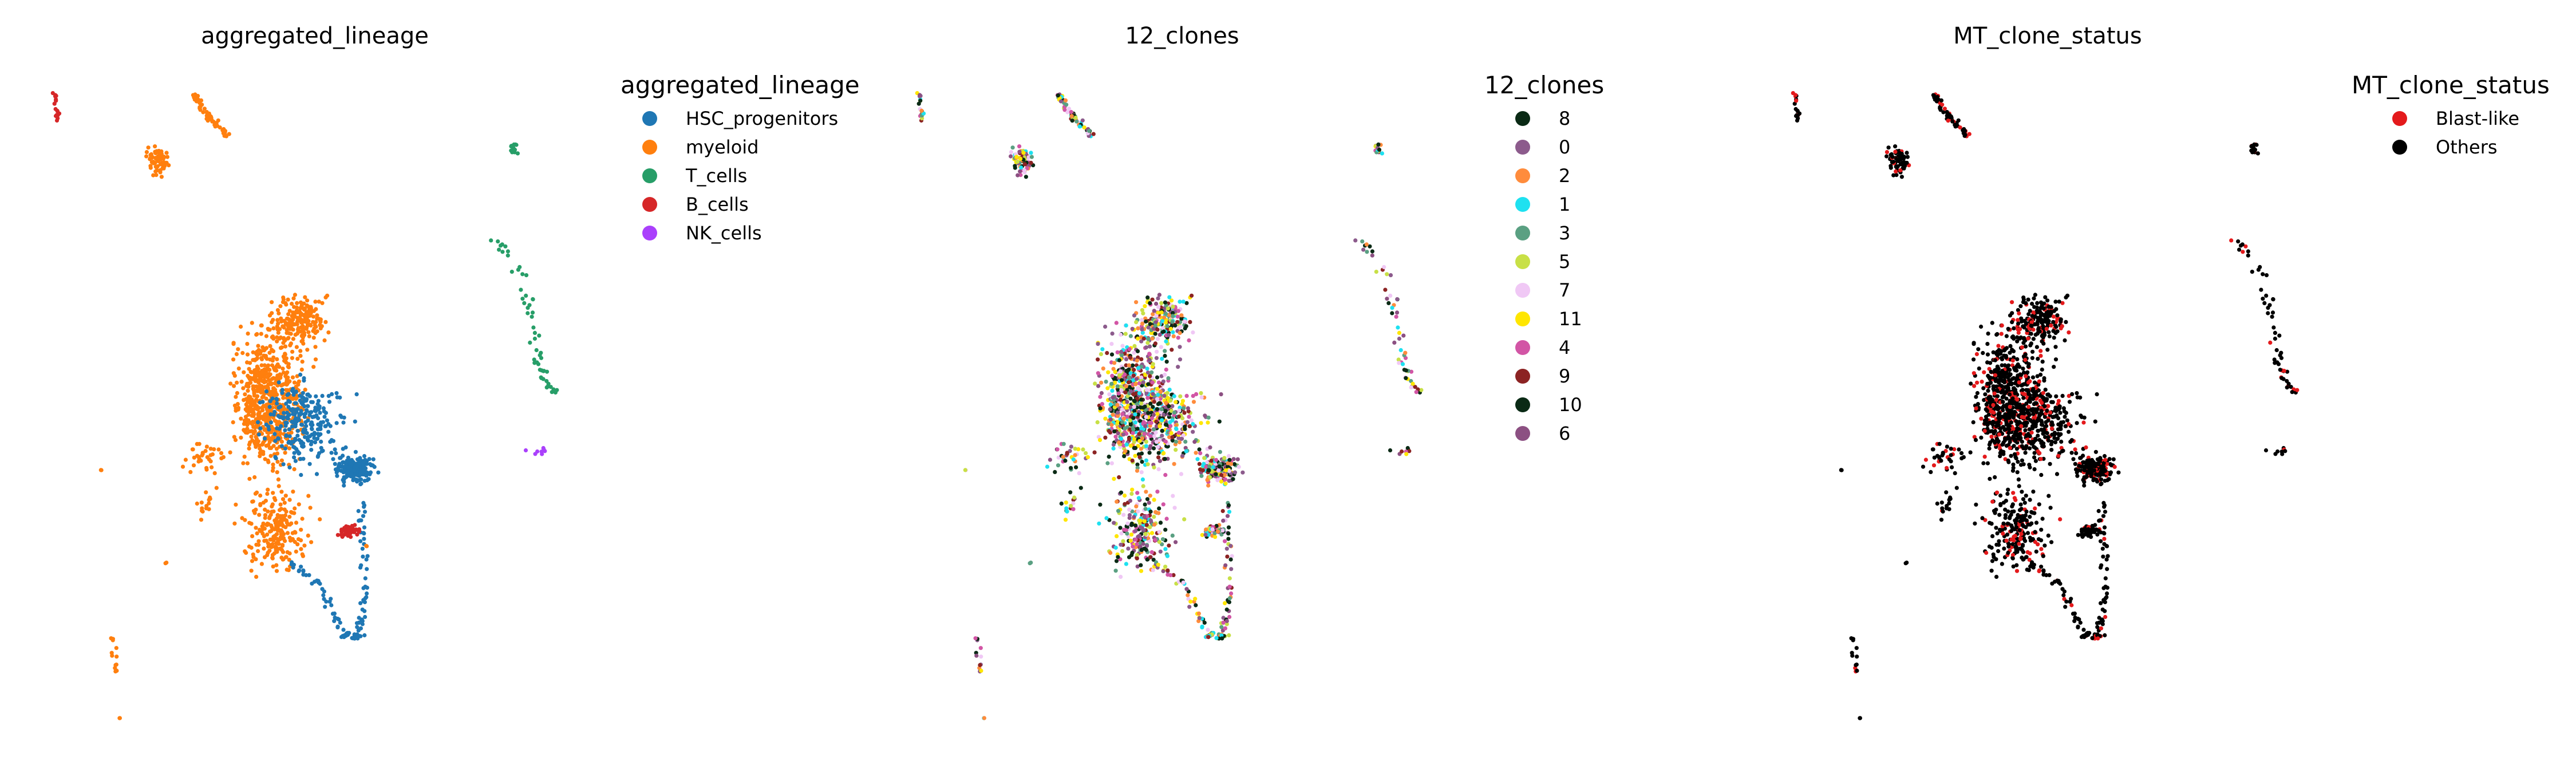 This screenshot has width=2576, height=773. What do you see at coordinates (1522, 318) in the screenshot?
I see `legend-marker` at bounding box center [1522, 318].